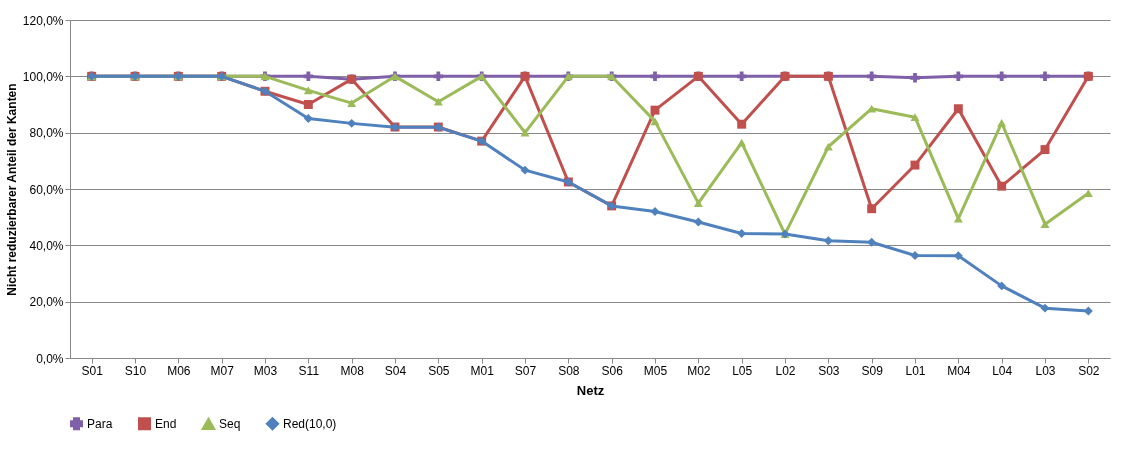 This screenshot has width=1141, height=450. What do you see at coordinates (525, 370) in the screenshot?
I see `x-tick-label: S07` at bounding box center [525, 370].